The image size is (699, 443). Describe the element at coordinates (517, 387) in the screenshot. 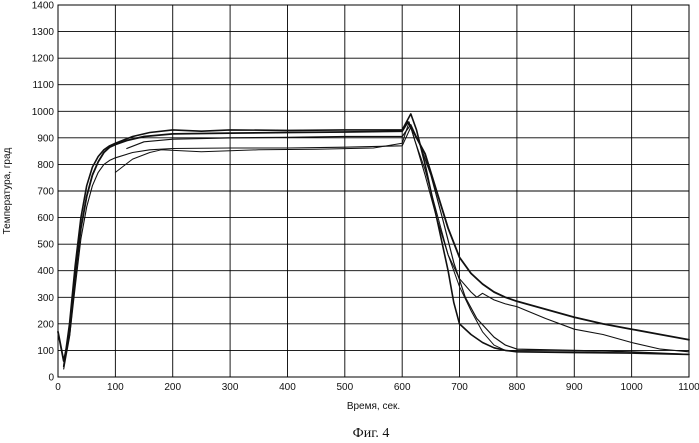

I see `x-tick-label: 800` at that location.